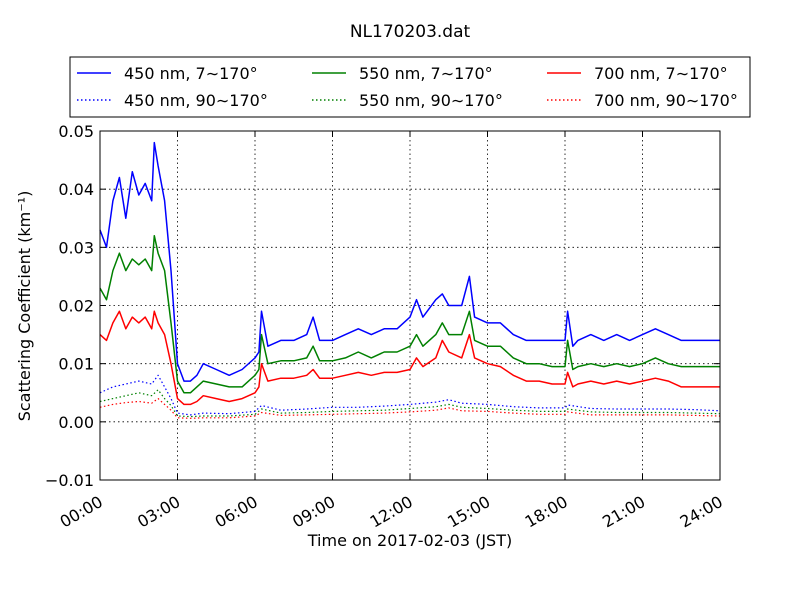 The width and height of the screenshot is (800, 600). I want to click on y-tick-label: 0.00, so click(76, 422).